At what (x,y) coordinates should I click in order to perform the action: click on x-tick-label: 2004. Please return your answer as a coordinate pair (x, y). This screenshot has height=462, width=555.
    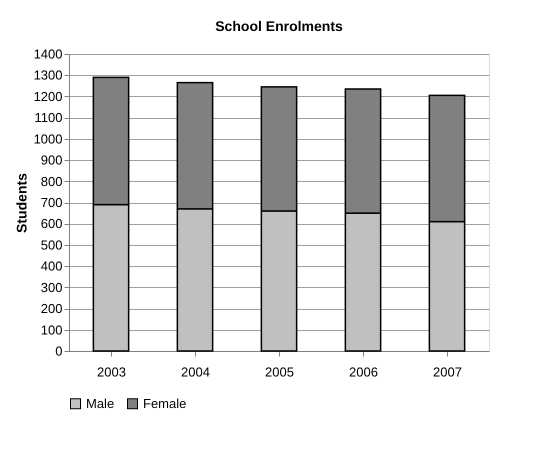
    Looking at the image, I should click on (195, 372).